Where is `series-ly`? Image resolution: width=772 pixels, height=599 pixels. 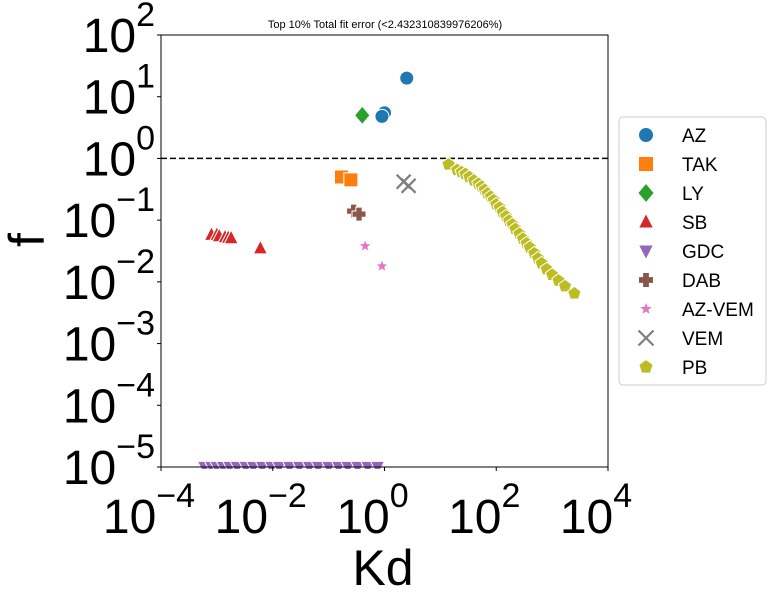 series-ly is located at coordinates (362, 115).